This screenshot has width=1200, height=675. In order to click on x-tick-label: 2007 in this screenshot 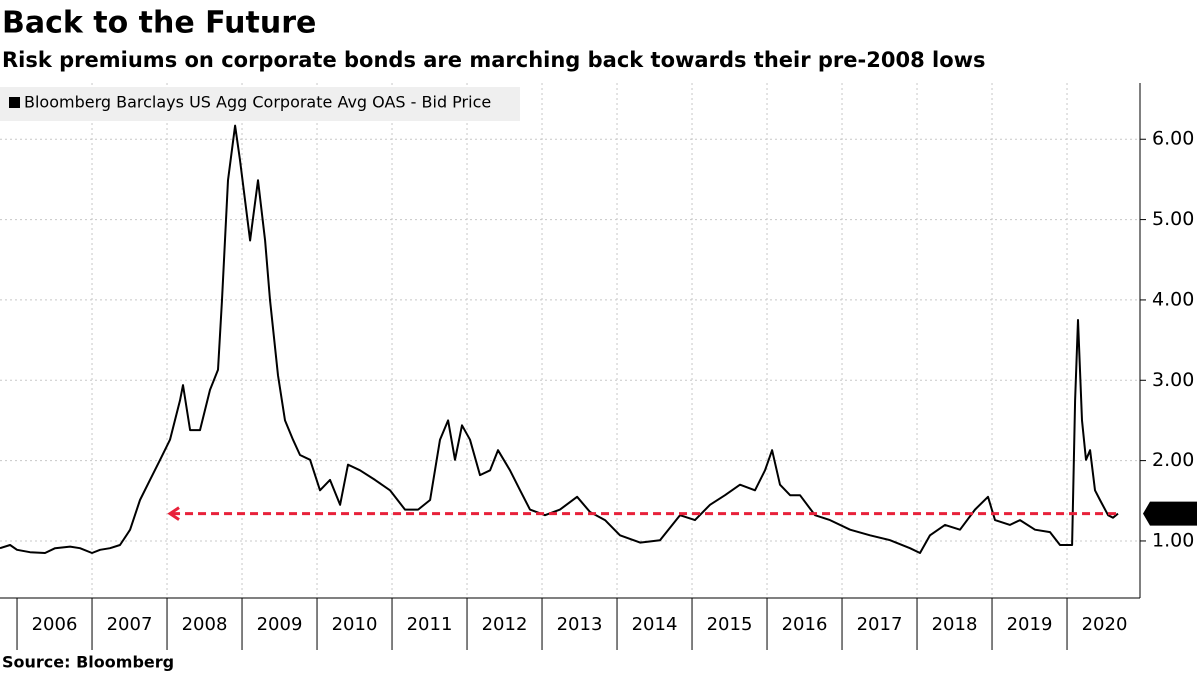, I will do `click(130, 624)`.